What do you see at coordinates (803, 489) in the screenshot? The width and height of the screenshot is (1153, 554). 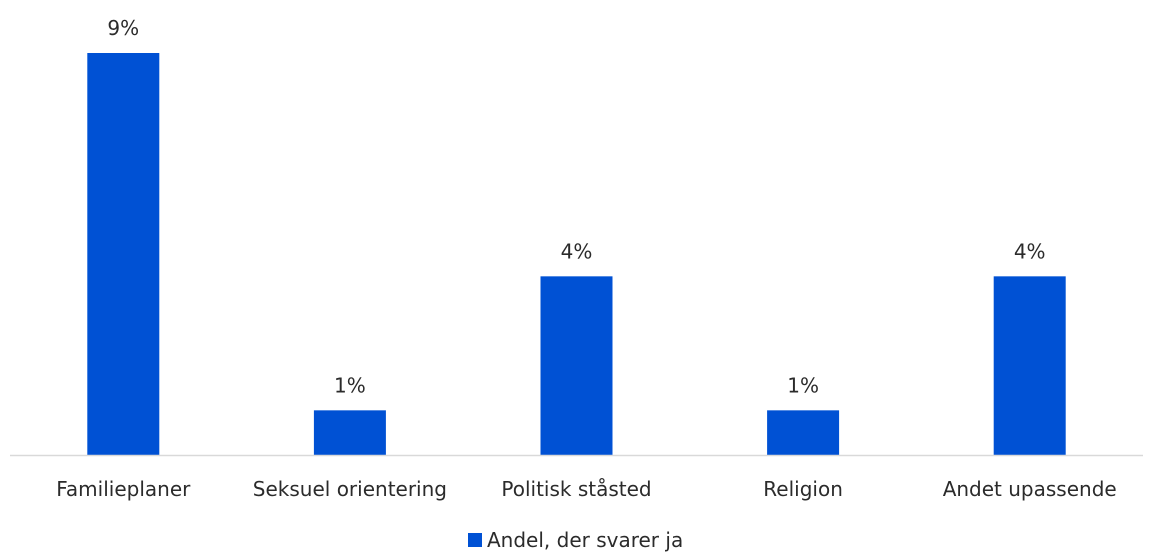 I see `x-tick-label: Religion` at bounding box center [803, 489].